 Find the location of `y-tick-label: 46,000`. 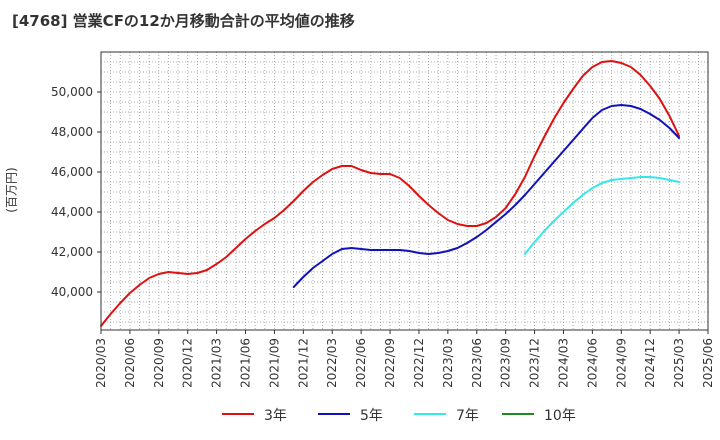

y-tick-label: 46,000 is located at coordinates (72, 172).